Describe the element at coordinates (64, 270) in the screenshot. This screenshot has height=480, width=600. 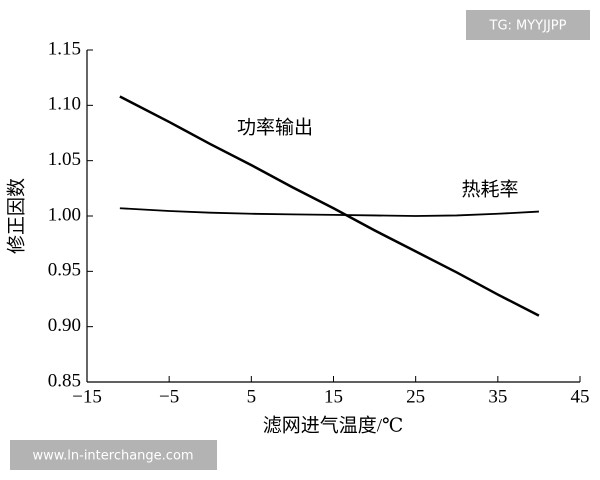
I see `y-tick-label: 0.95` at that location.